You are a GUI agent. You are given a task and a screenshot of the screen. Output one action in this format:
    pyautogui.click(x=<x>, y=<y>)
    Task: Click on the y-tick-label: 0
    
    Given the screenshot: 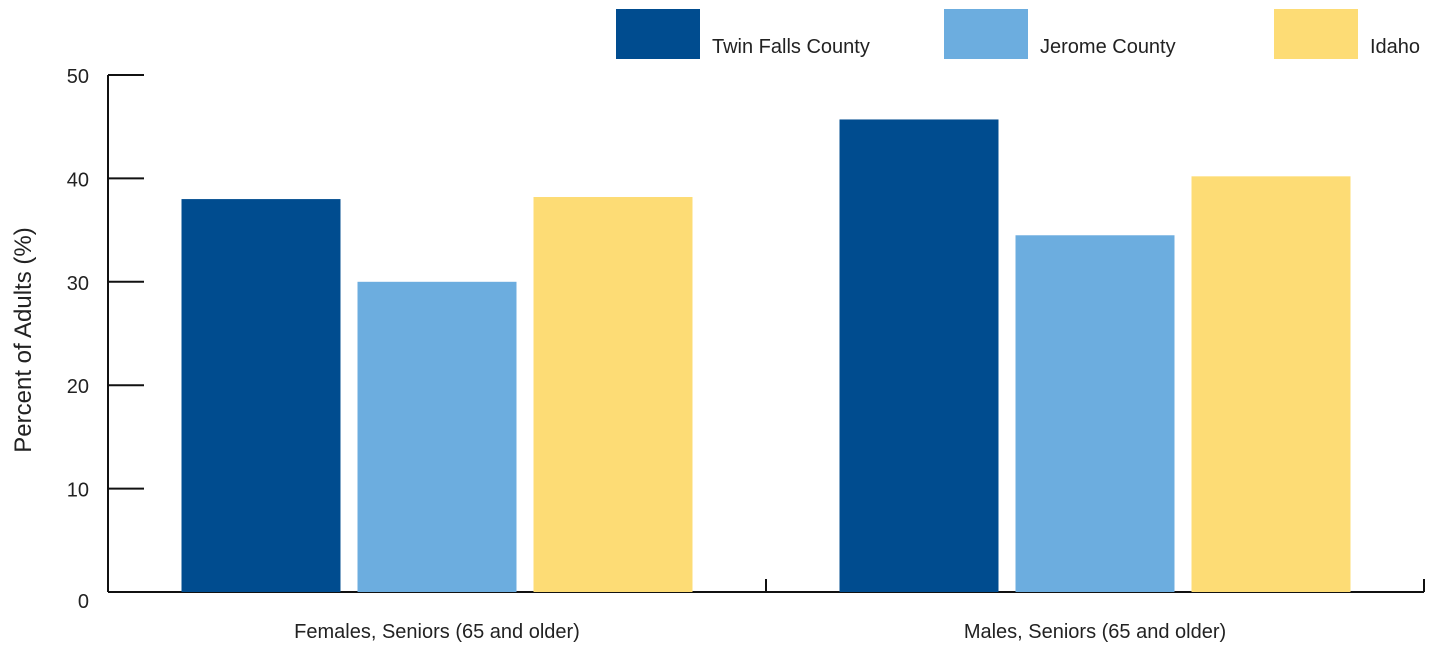 What is the action you would take?
    pyautogui.click(x=83, y=602)
    